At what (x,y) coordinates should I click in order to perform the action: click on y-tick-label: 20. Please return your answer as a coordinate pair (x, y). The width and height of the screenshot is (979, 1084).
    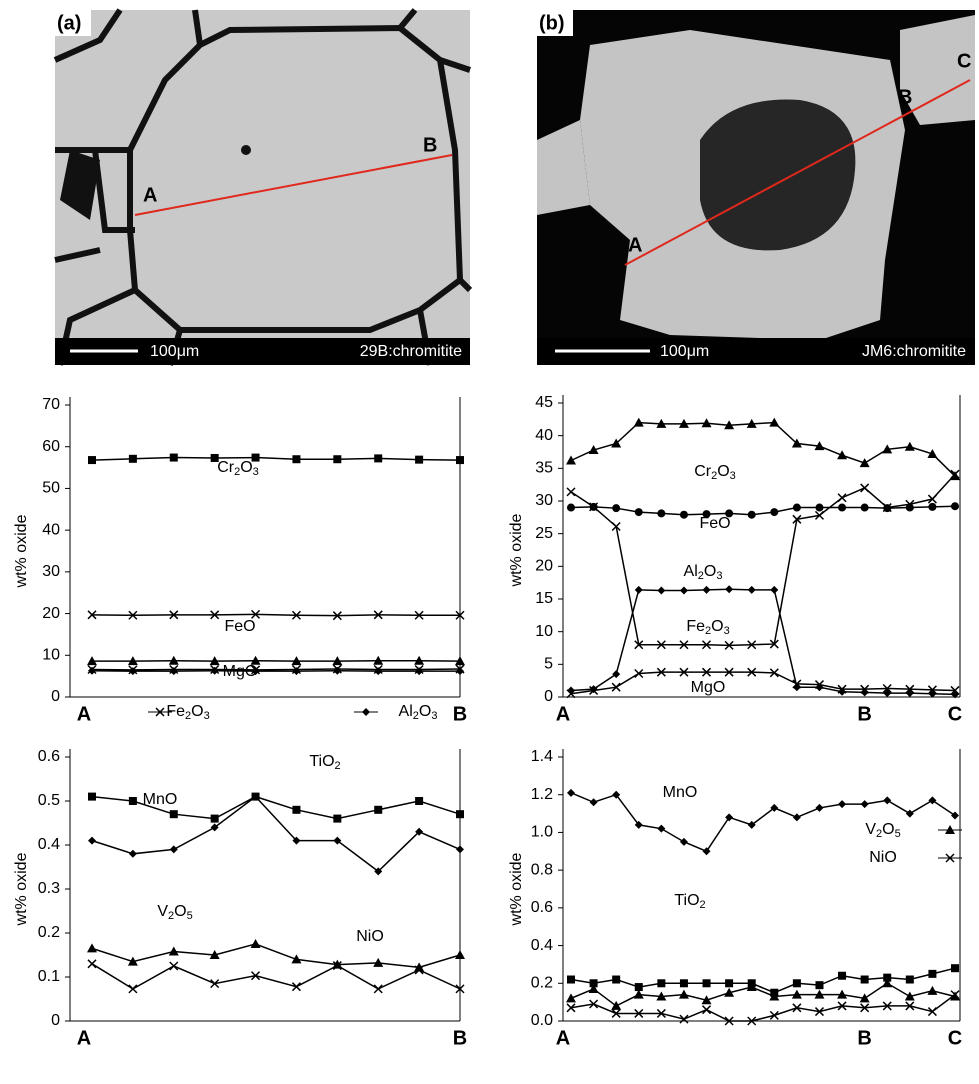
    Looking at the image, I should click on (51, 613).